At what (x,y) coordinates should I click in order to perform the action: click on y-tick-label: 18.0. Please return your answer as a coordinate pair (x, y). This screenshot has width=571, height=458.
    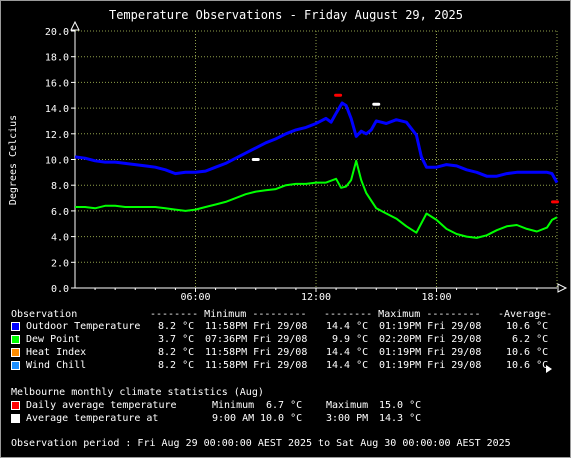
    Looking at the image, I should click on (57, 58).